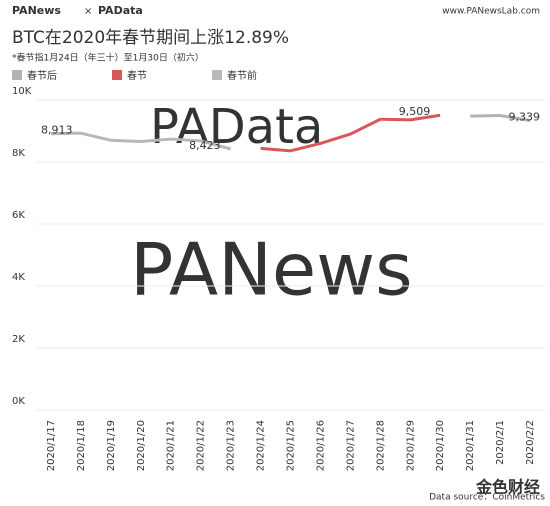 This screenshot has width=550, height=506. Describe the element at coordinates (470, 445) in the screenshot. I see `x-tick-label: 2020/1/31` at that location.